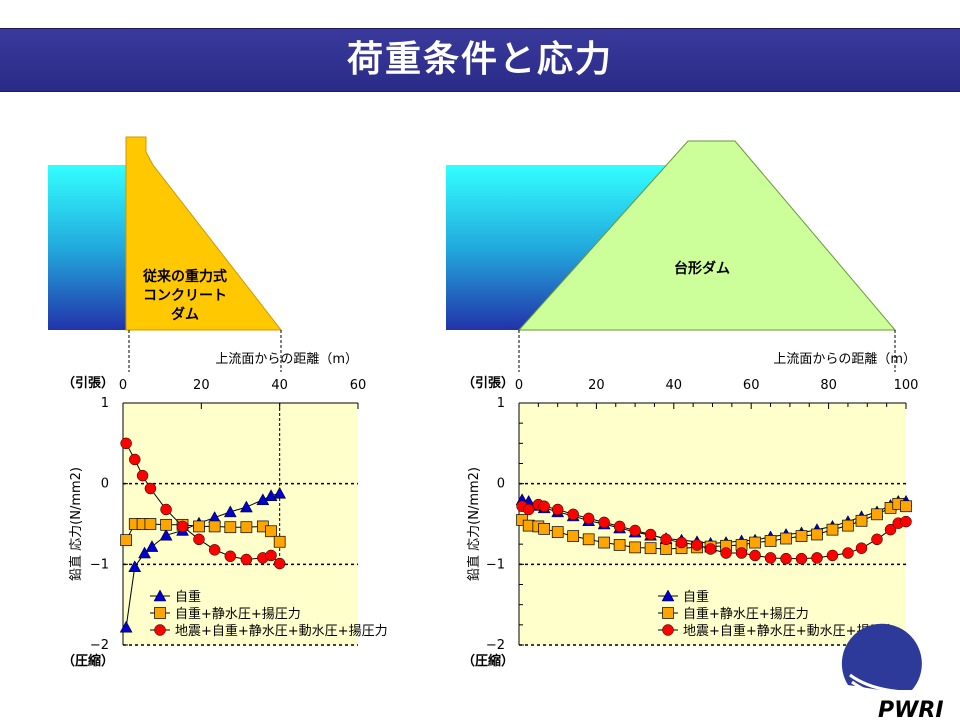  I want to click on compression-label: （圧縮）, so click(88, 661).